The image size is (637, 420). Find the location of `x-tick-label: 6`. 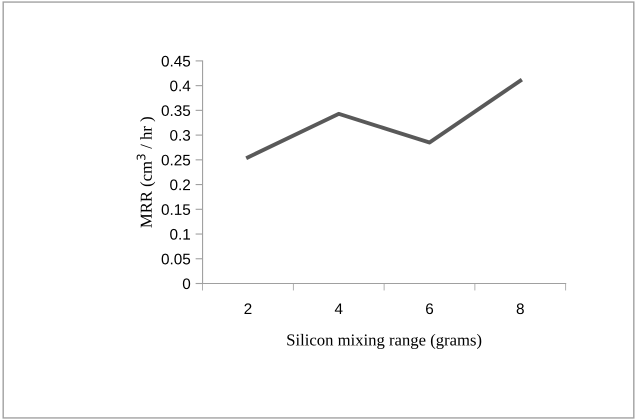

x-tick-label: 6 is located at coordinates (430, 308).